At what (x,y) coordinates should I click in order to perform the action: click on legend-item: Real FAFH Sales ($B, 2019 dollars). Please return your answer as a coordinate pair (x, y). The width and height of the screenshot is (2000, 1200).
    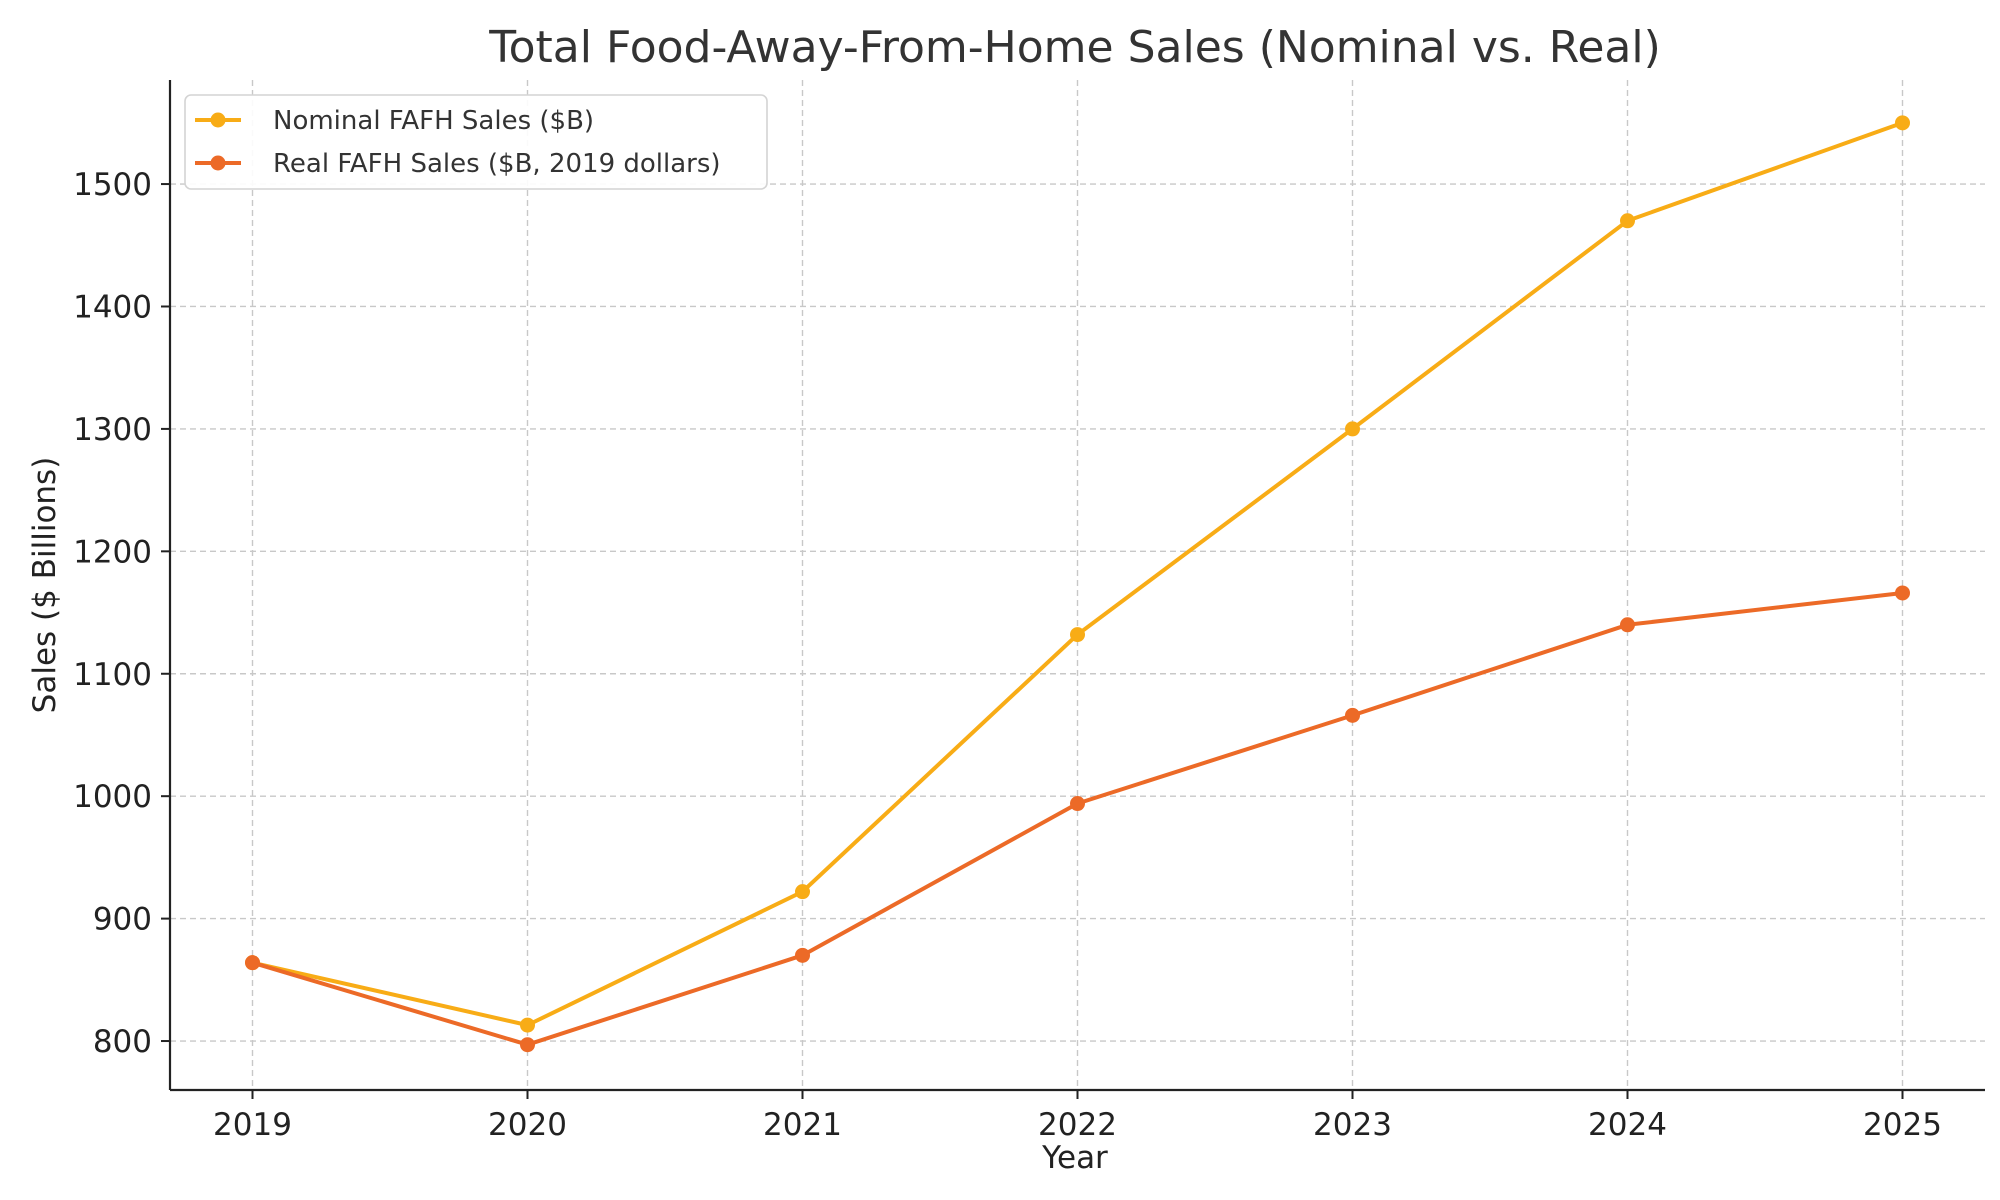
    Looking at the image, I should click on (458, 164).